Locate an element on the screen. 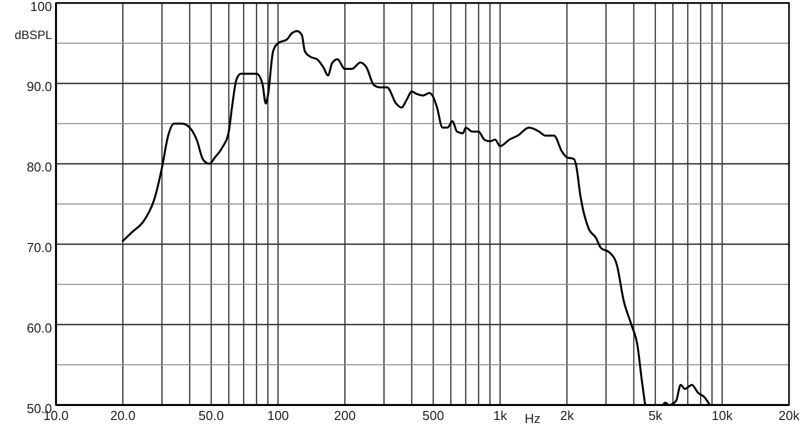 The width and height of the screenshot is (800, 428). x-tick-label: 1k is located at coordinates (500, 416).